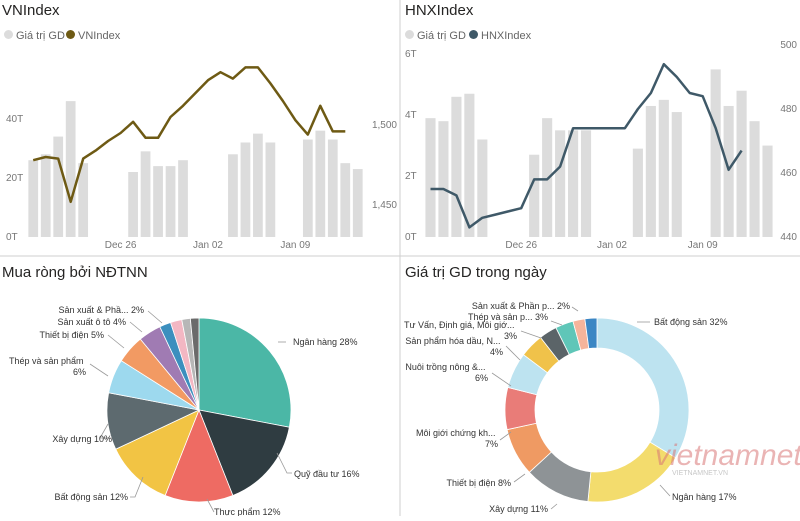 The width and height of the screenshot is (800, 521). I want to click on foreign-net-buy-pie, so click(199, 410).